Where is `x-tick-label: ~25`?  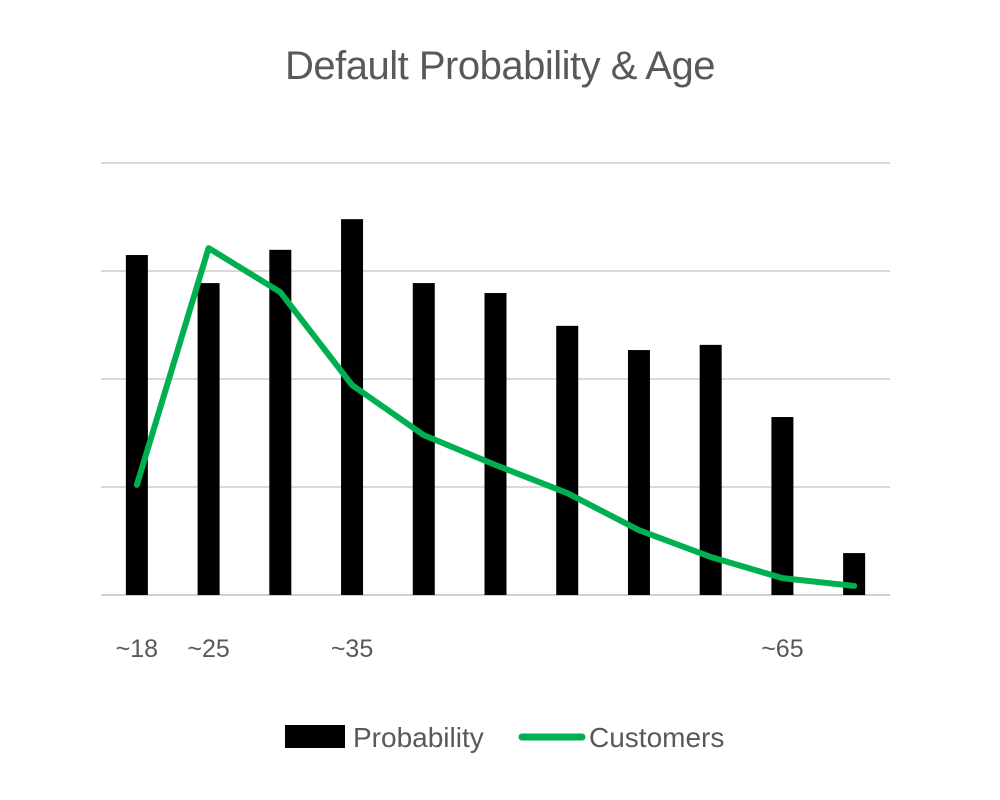
x-tick-label: ~25 is located at coordinates (208, 649).